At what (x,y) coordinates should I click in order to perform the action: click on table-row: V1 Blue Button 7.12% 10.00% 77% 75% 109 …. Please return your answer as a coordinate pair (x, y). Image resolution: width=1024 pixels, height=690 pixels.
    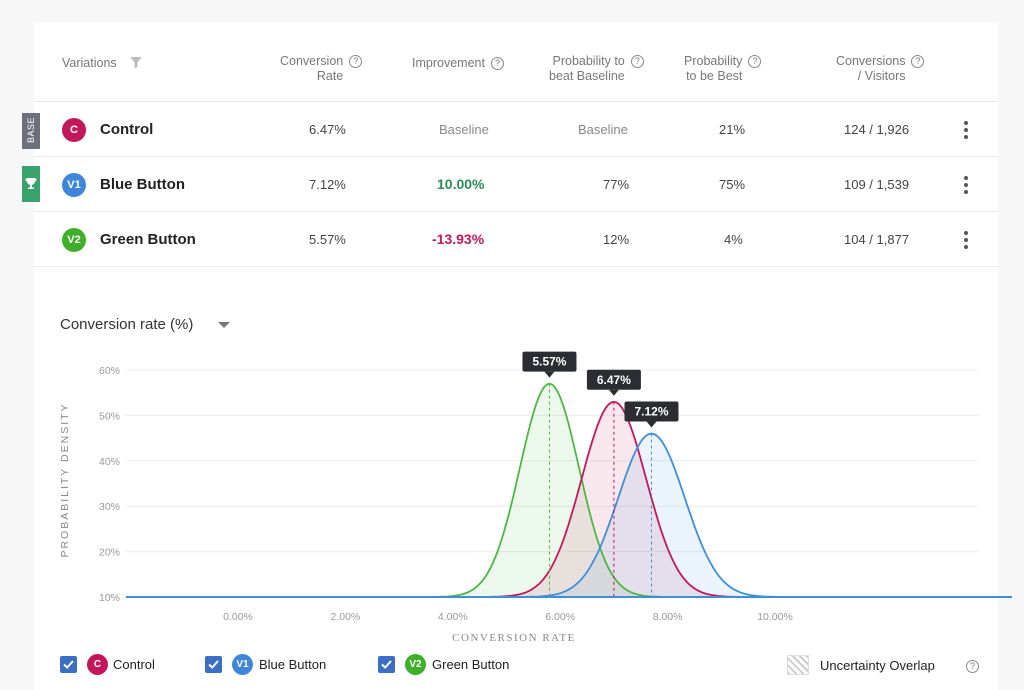
    Looking at the image, I should click on (516, 184).